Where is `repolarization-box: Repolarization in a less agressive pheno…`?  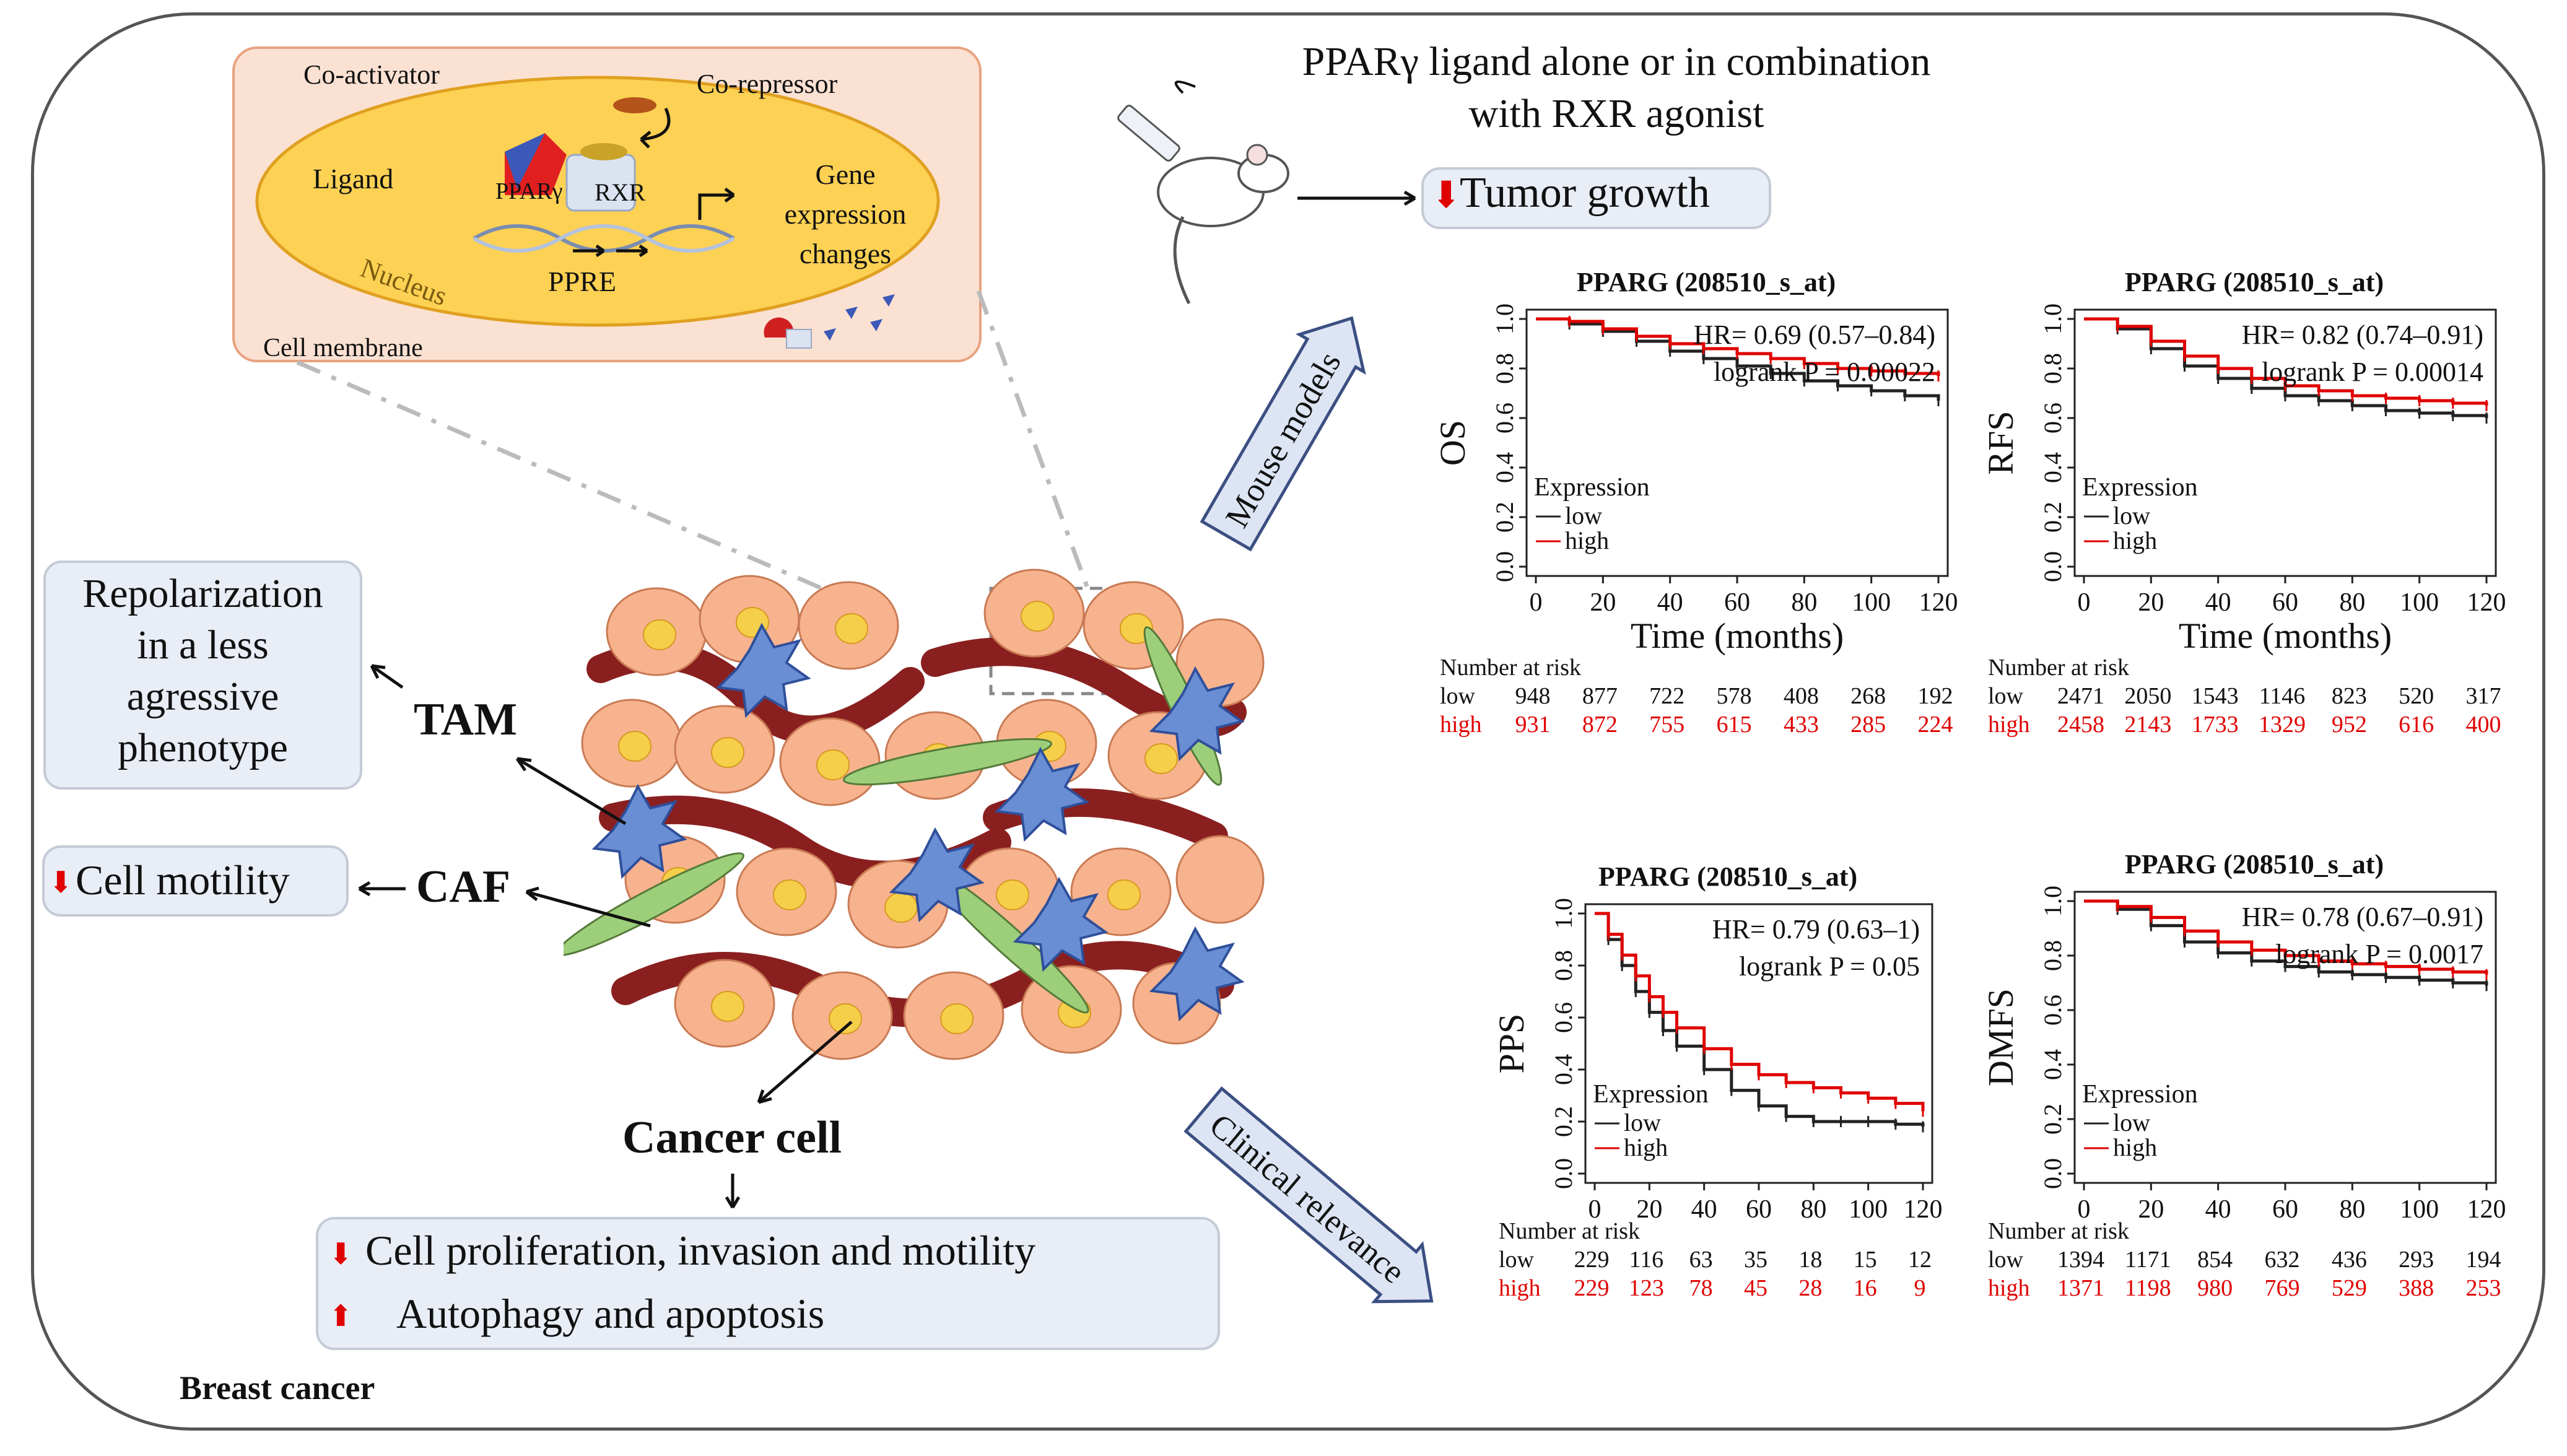
repolarization-box: Repolarization in a less agressive pheno… is located at coordinates (202, 675).